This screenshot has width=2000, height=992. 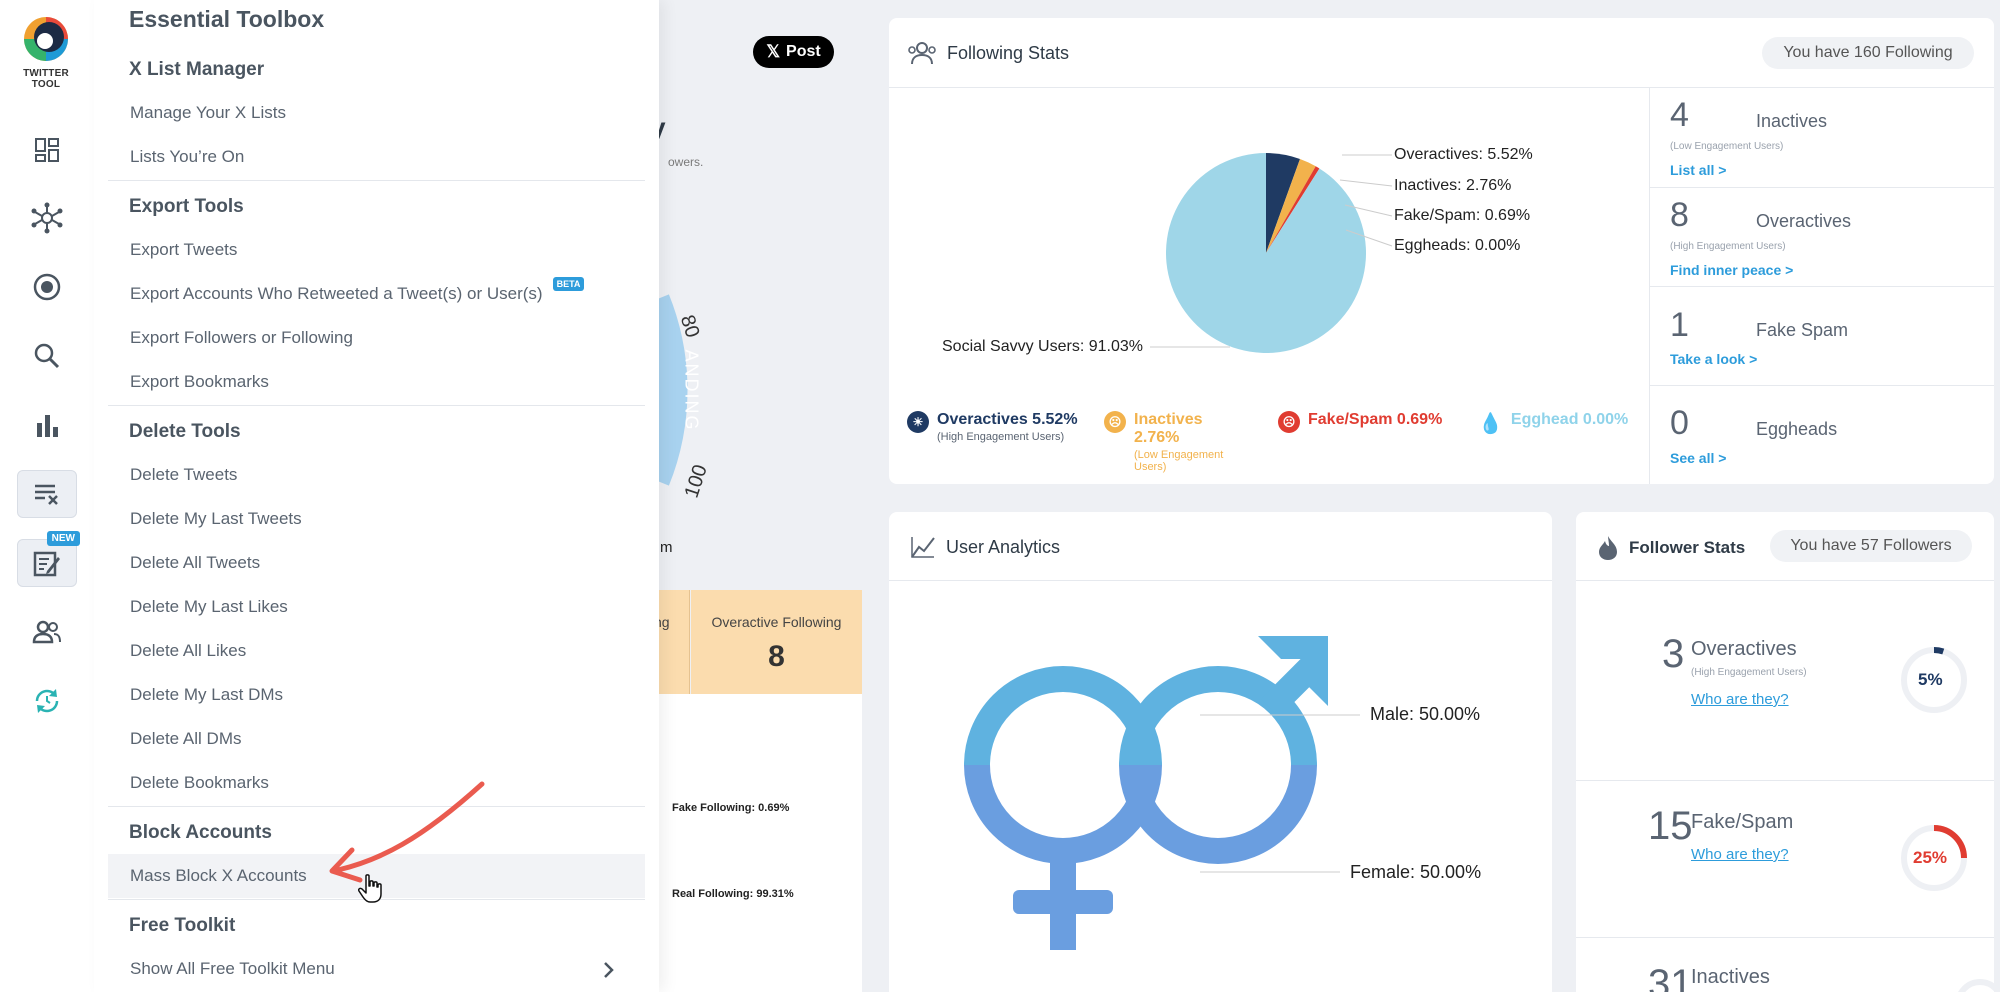 What do you see at coordinates (376, 250) in the screenshot?
I see `menu-item-export-tweets: Export Tweets` at bounding box center [376, 250].